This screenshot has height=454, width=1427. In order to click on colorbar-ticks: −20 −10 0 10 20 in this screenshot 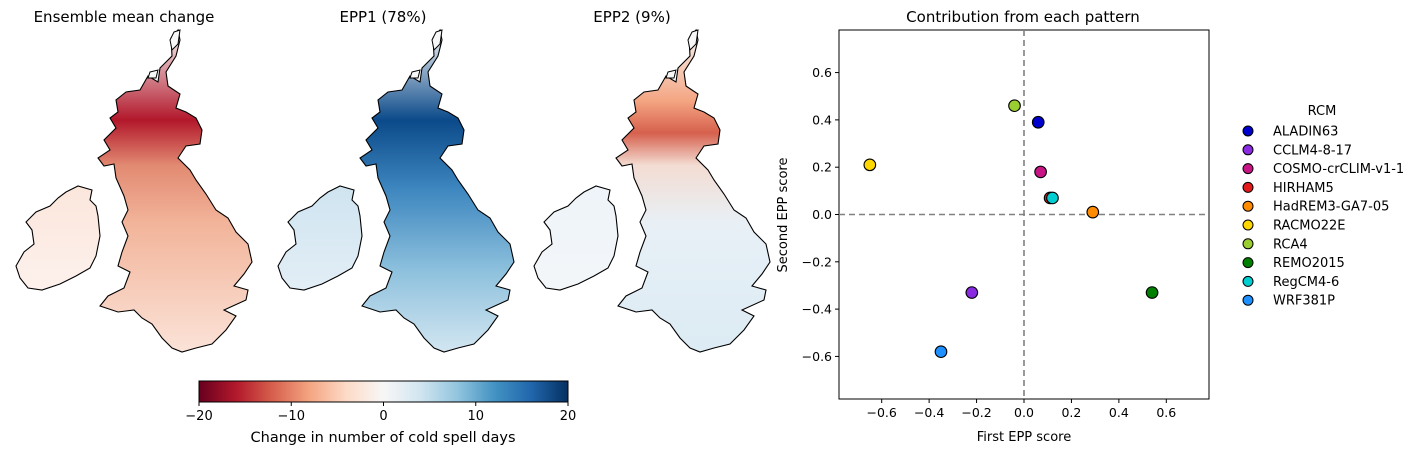, I will do `click(380, 413)`.